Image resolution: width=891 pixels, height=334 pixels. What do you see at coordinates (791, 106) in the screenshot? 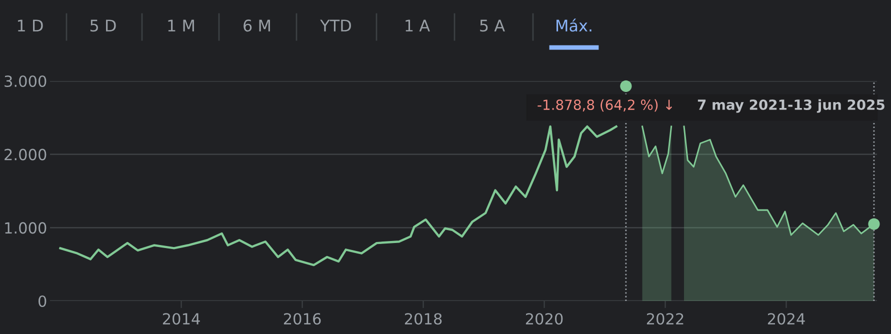
I see `annotation: 7 may 2021-13 jun 2025` at bounding box center [791, 106].